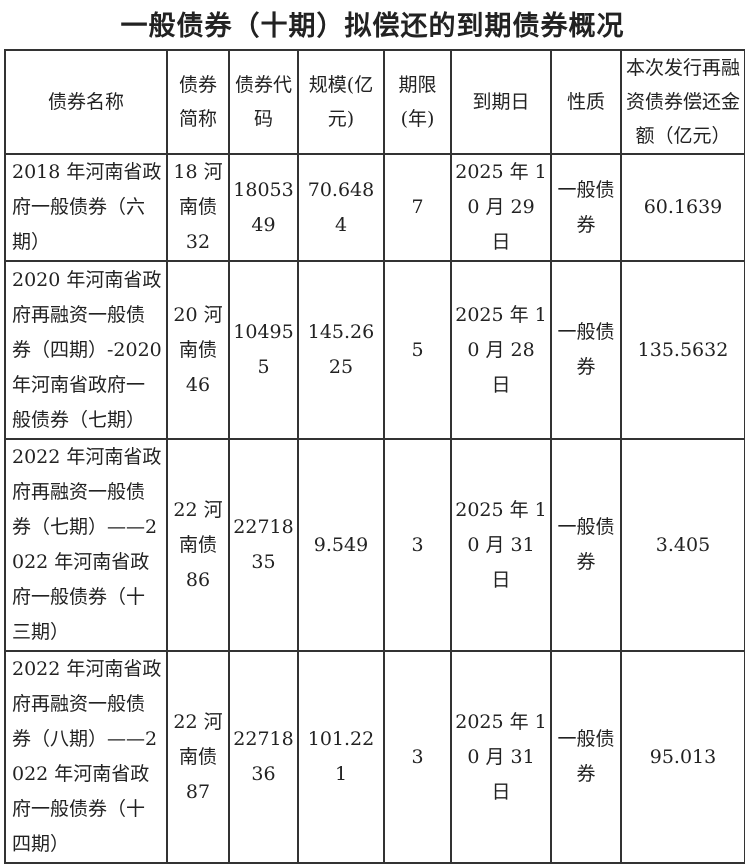 The height and width of the screenshot is (864, 745). Describe the element at coordinates (501, 102) in the screenshot. I see `header-maturity: 到期日` at that location.